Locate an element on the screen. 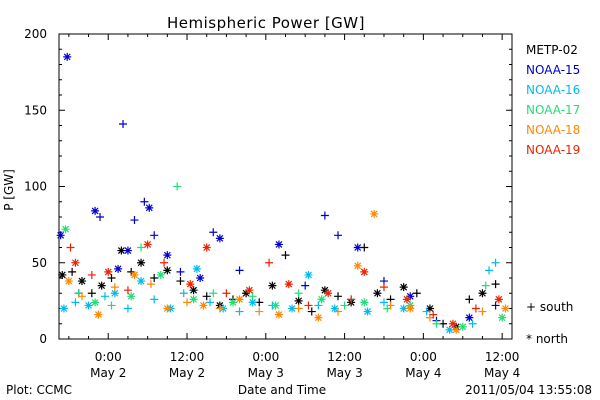 Image resolution: width=600 pixels, height=400 pixels. legend-north-marker: * north is located at coordinates (547, 339).